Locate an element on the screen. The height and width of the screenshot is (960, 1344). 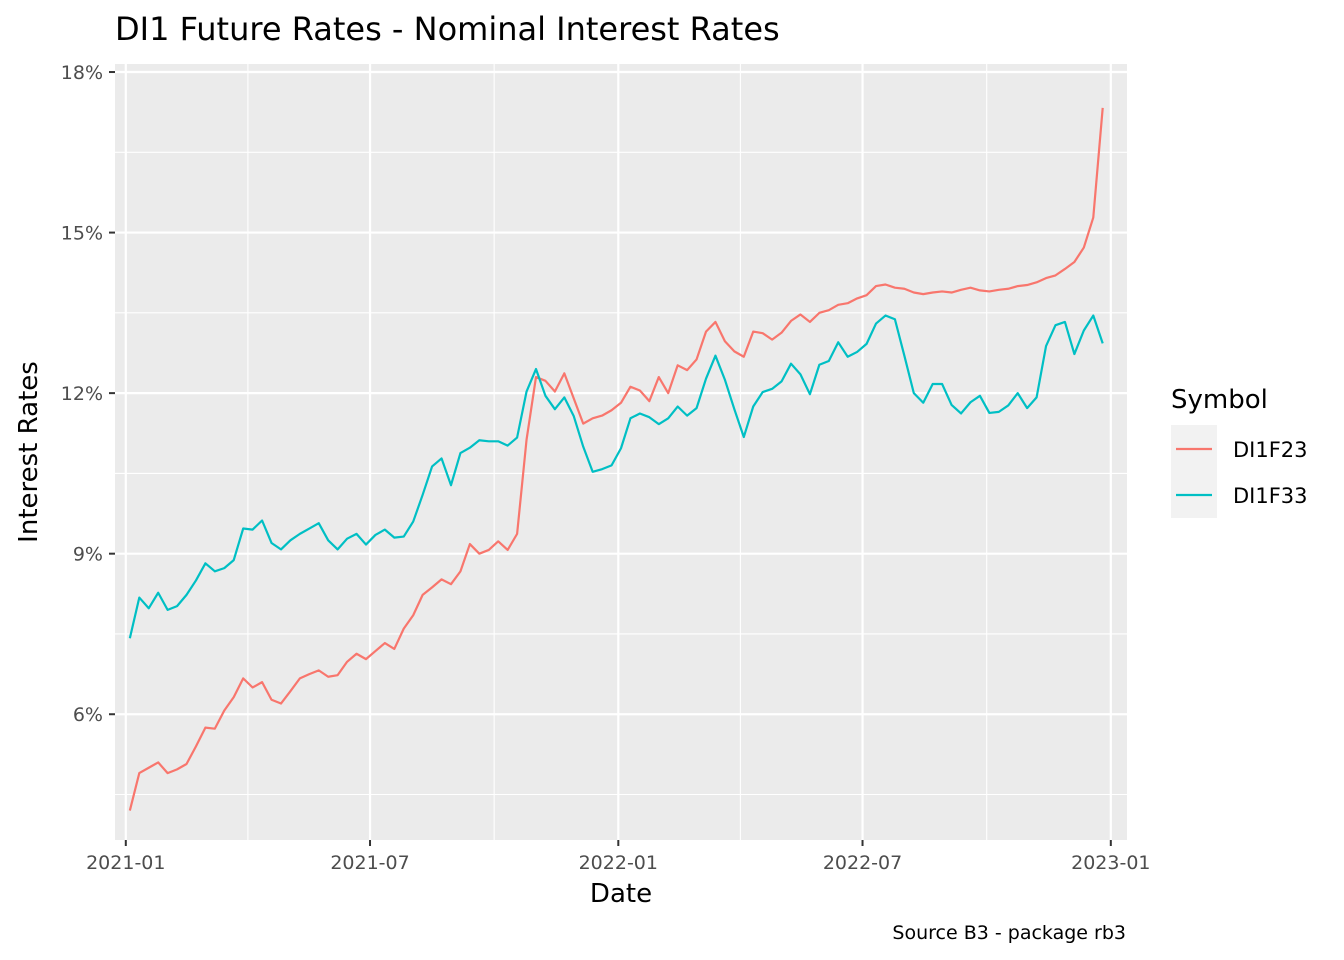
x-tick-label: 2021-01 is located at coordinates (125, 863).